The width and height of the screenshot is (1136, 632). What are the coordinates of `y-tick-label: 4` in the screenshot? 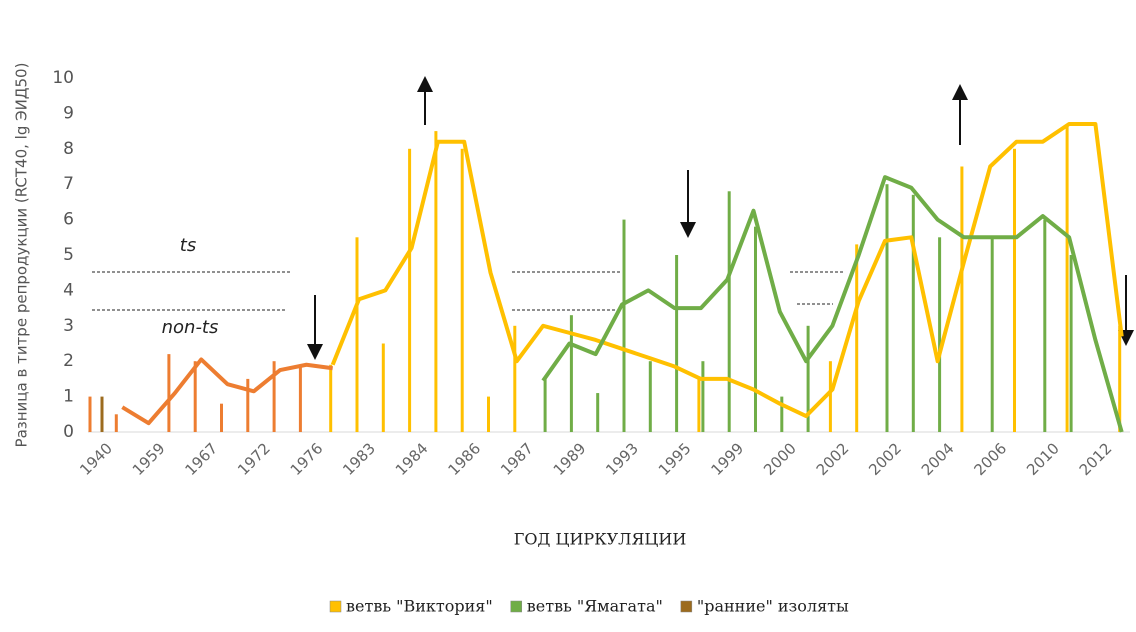 It's located at (68, 290).